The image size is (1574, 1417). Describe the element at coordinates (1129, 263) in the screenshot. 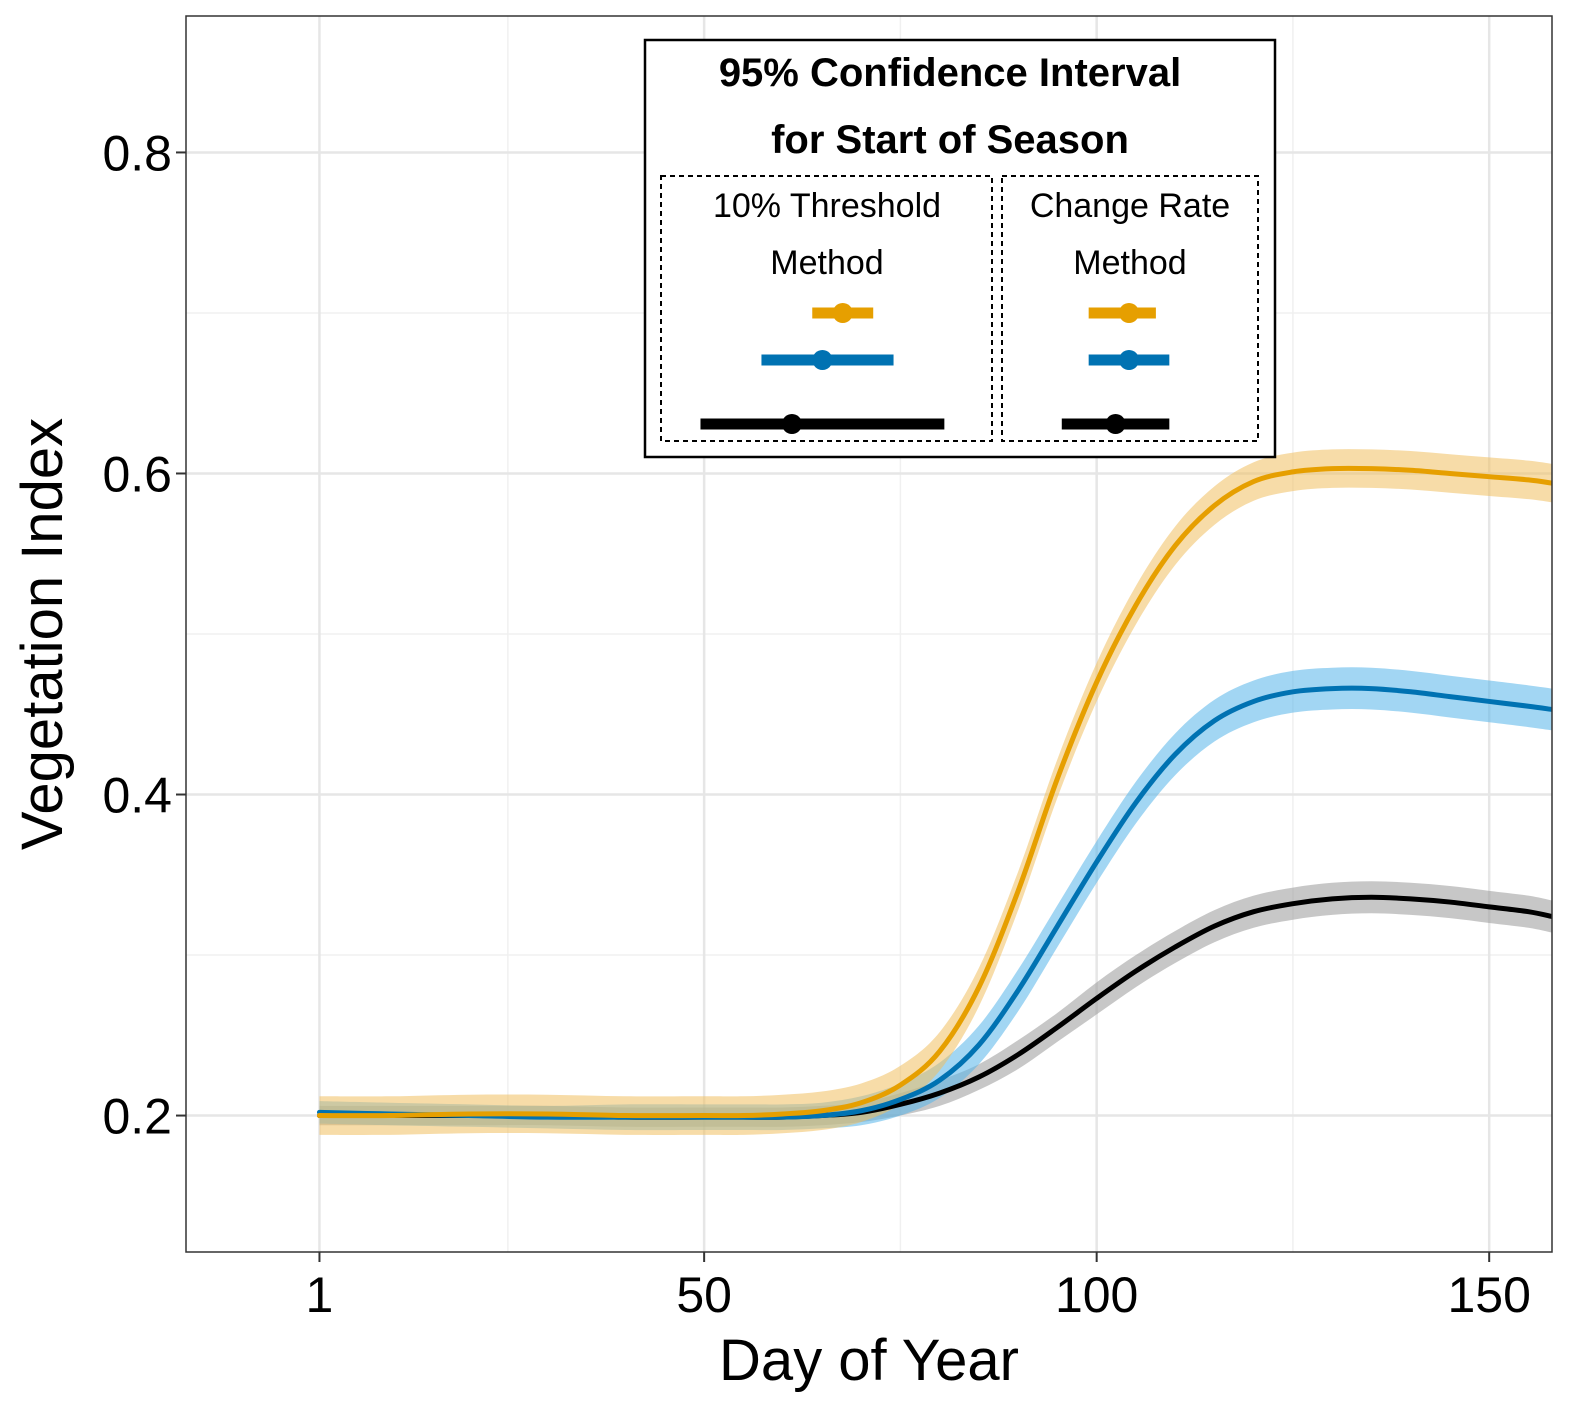

I see `legend-panel-change-rate-title-2: Method` at that location.